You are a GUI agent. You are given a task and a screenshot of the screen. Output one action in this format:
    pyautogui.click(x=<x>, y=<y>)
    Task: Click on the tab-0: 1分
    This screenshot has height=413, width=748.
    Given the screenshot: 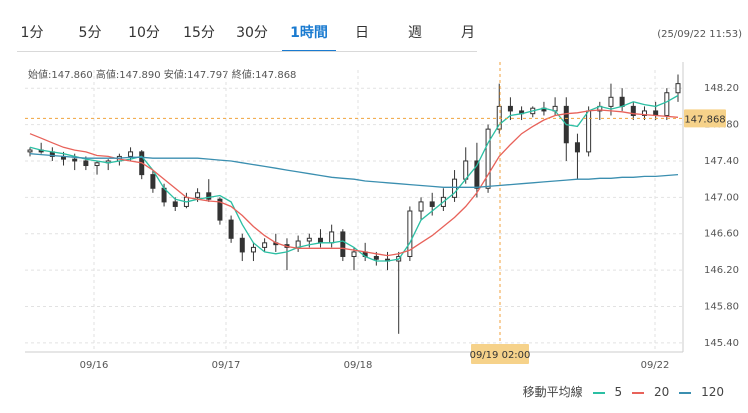 What is the action you would take?
    pyautogui.click(x=32, y=33)
    